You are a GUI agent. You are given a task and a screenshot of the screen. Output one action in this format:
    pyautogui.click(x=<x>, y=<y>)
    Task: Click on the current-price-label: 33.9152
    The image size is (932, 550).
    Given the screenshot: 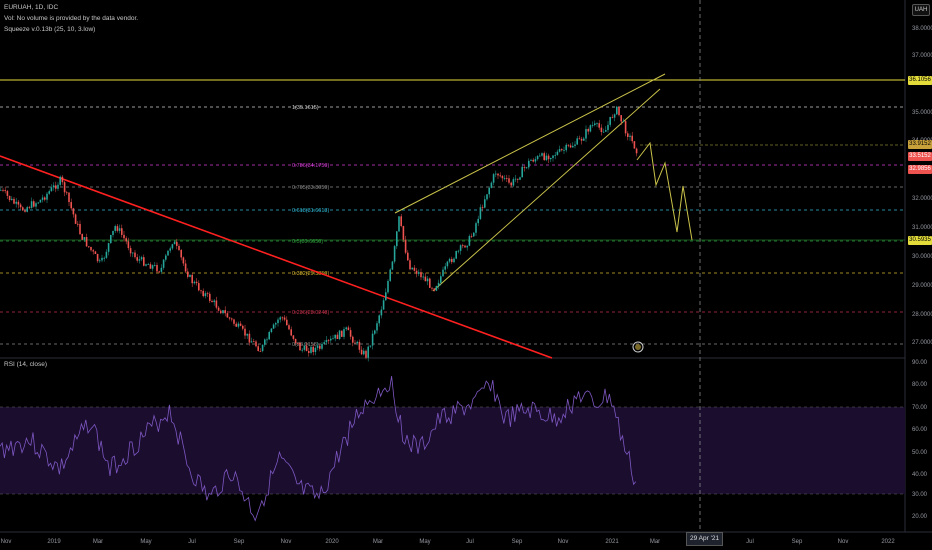 What is the action you would take?
    pyautogui.click(x=920, y=144)
    